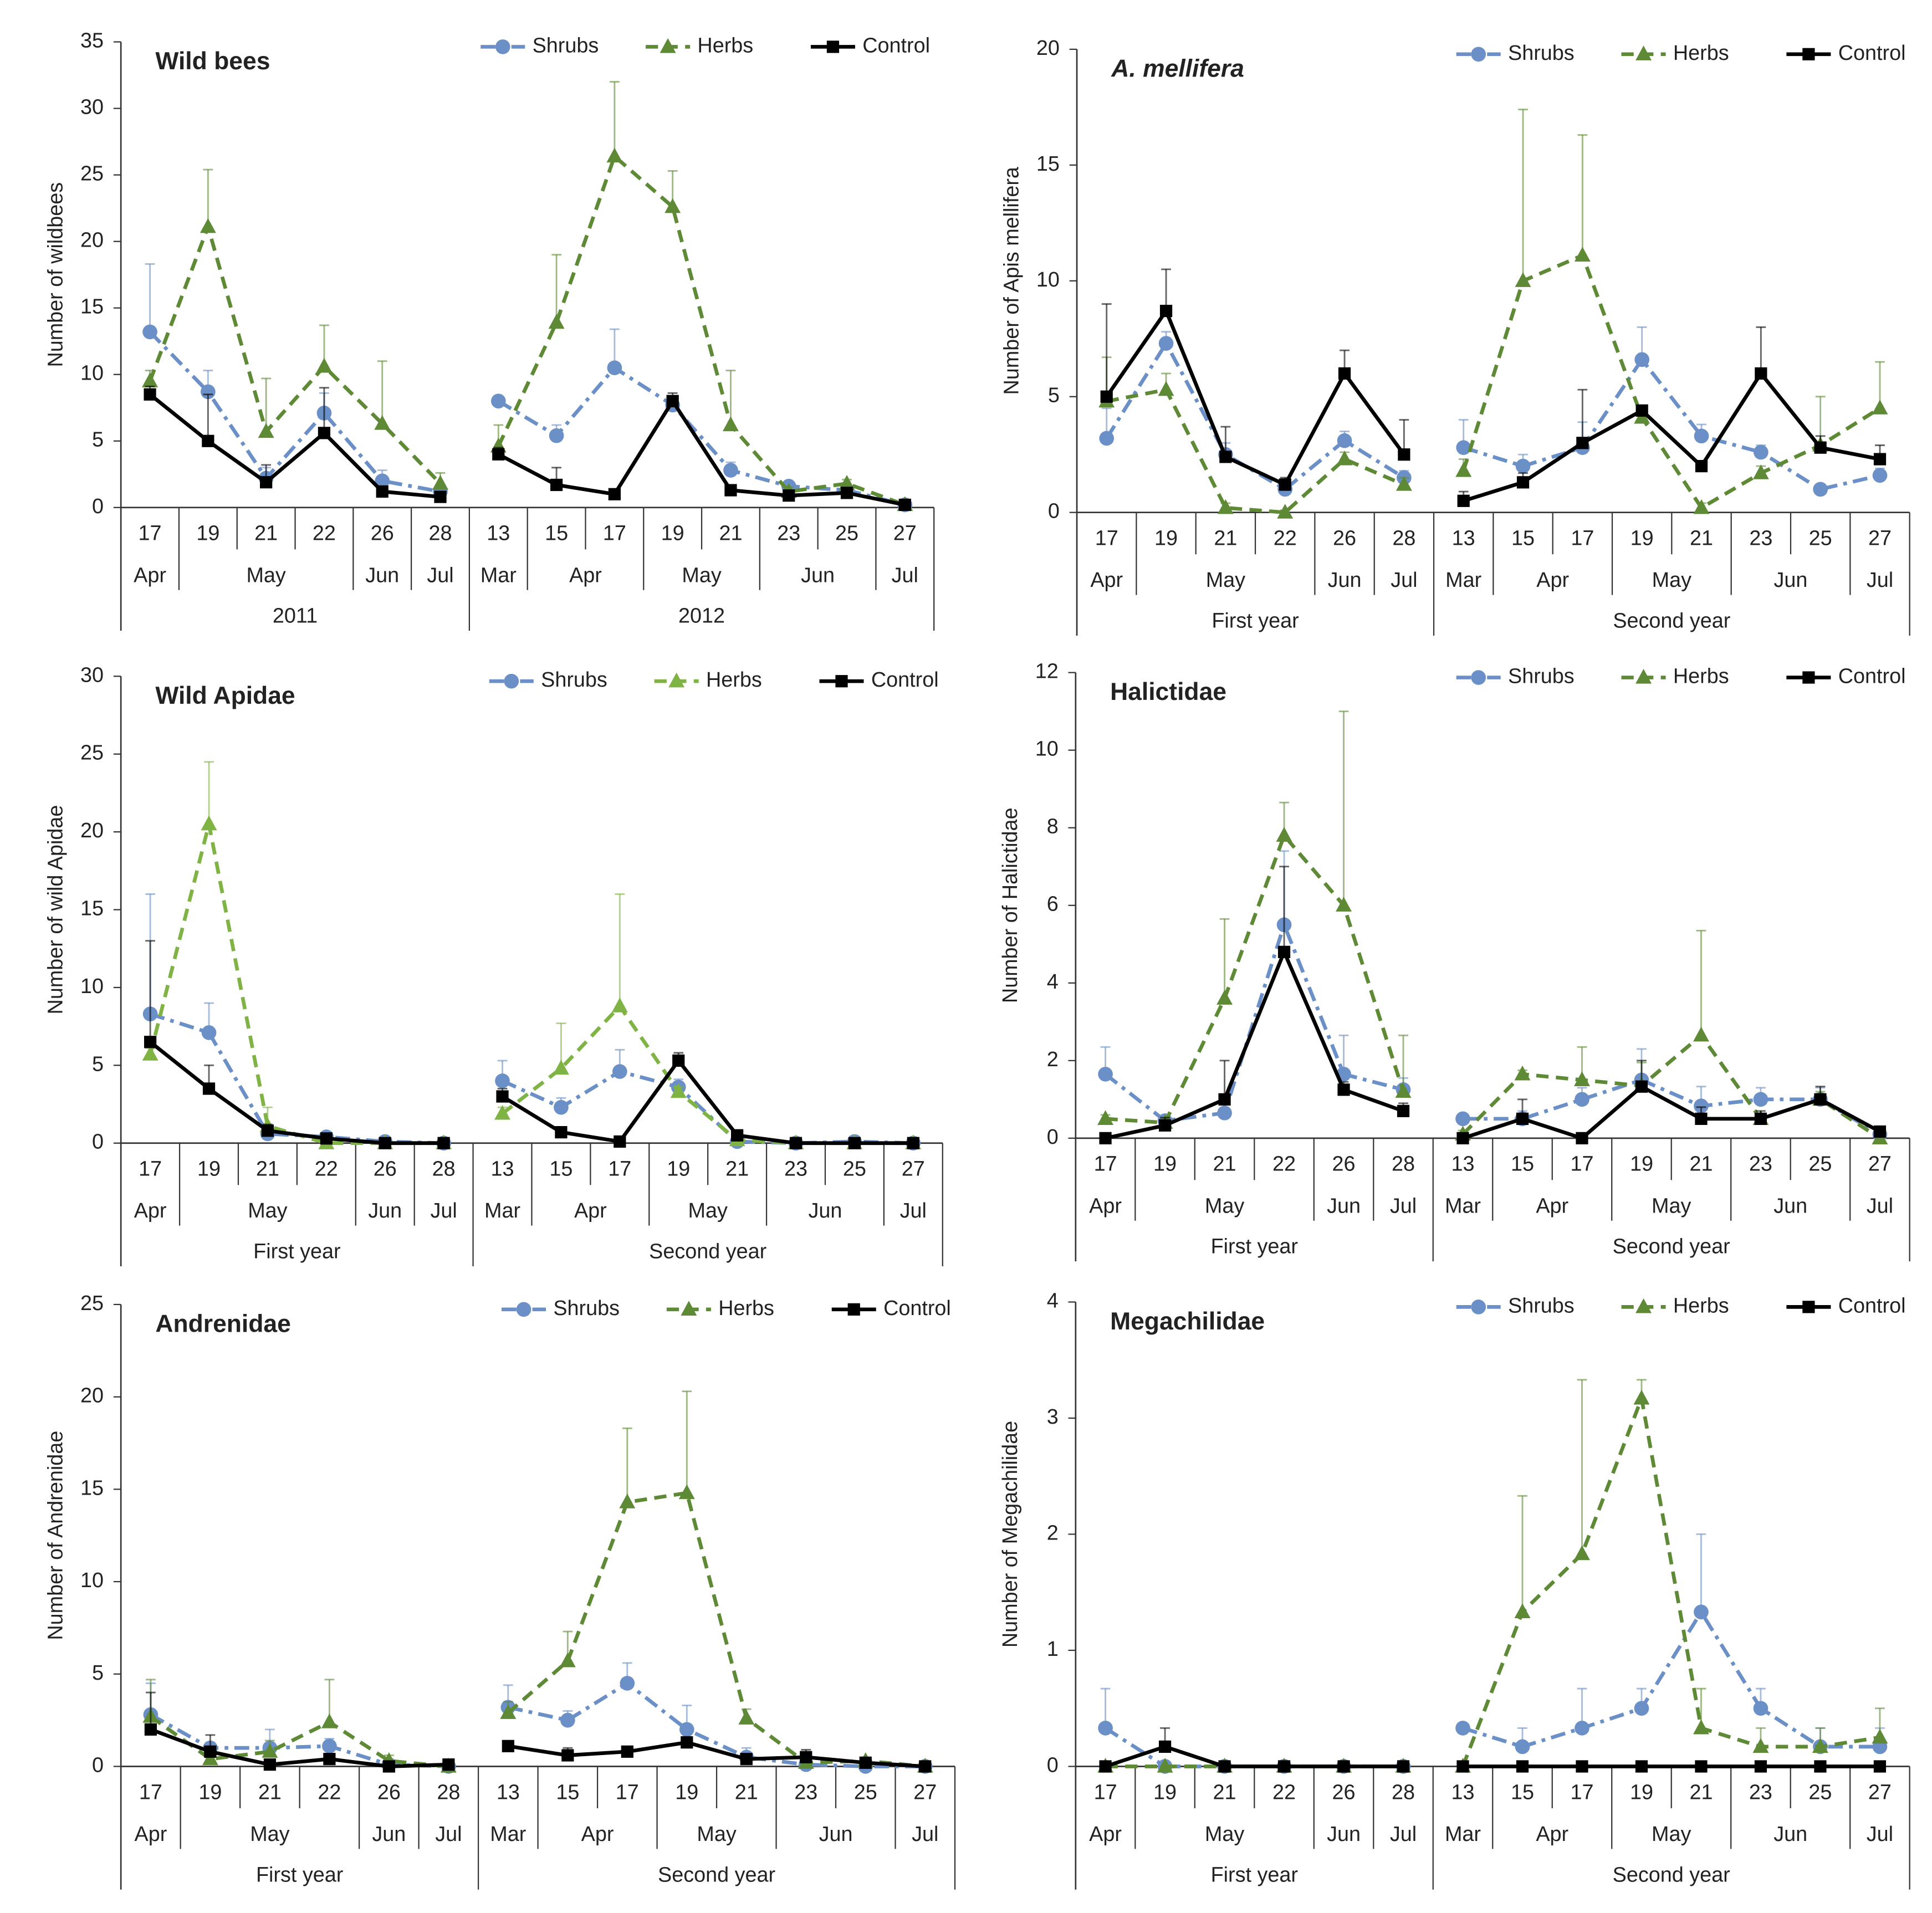 The image size is (1932, 1913). What do you see at coordinates (1053, 826) in the screenshot?
I see `y-tick-label: 8` at bounding box center [1053, 826].